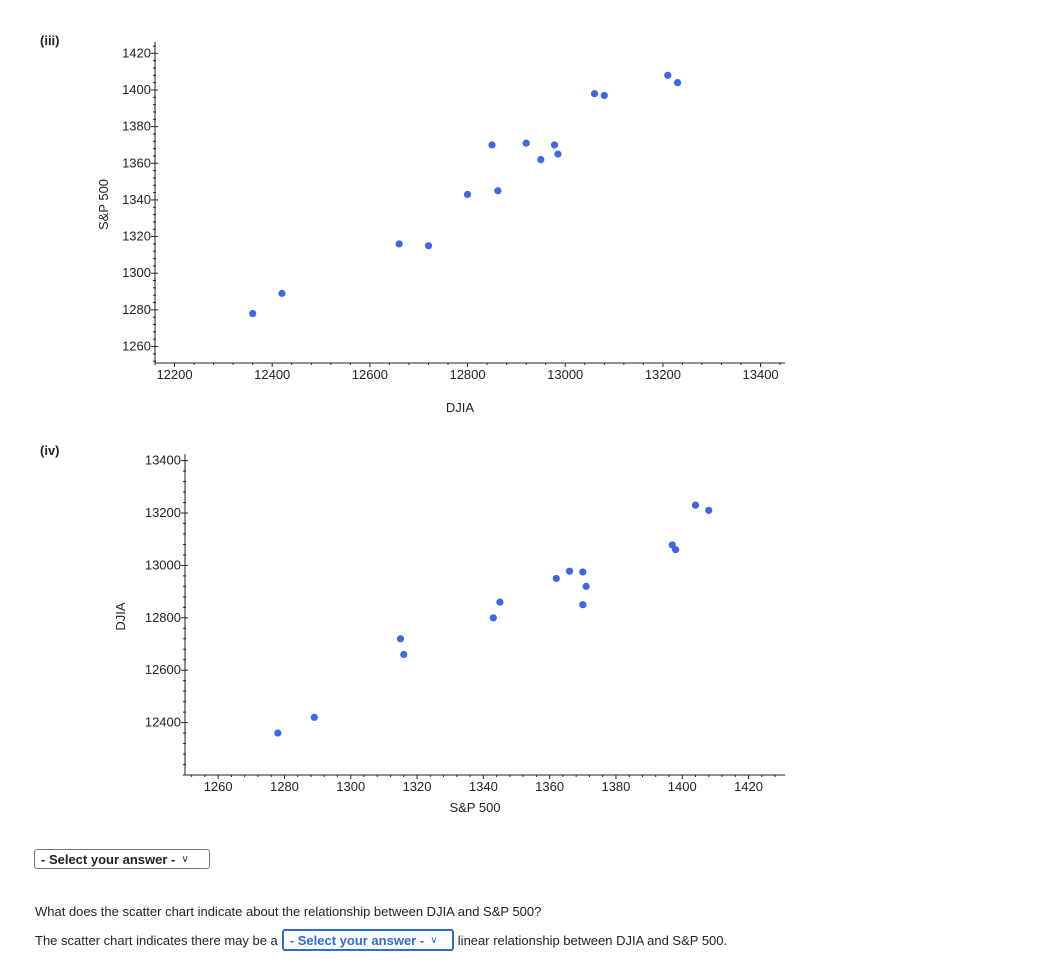 Image resolution: width=1041 pixels, height=967 pixels. What do you see at coordinates (460, 407) in the screenshot?
I see `x-axis-title: DJIA` at bounding box center [460, 407].